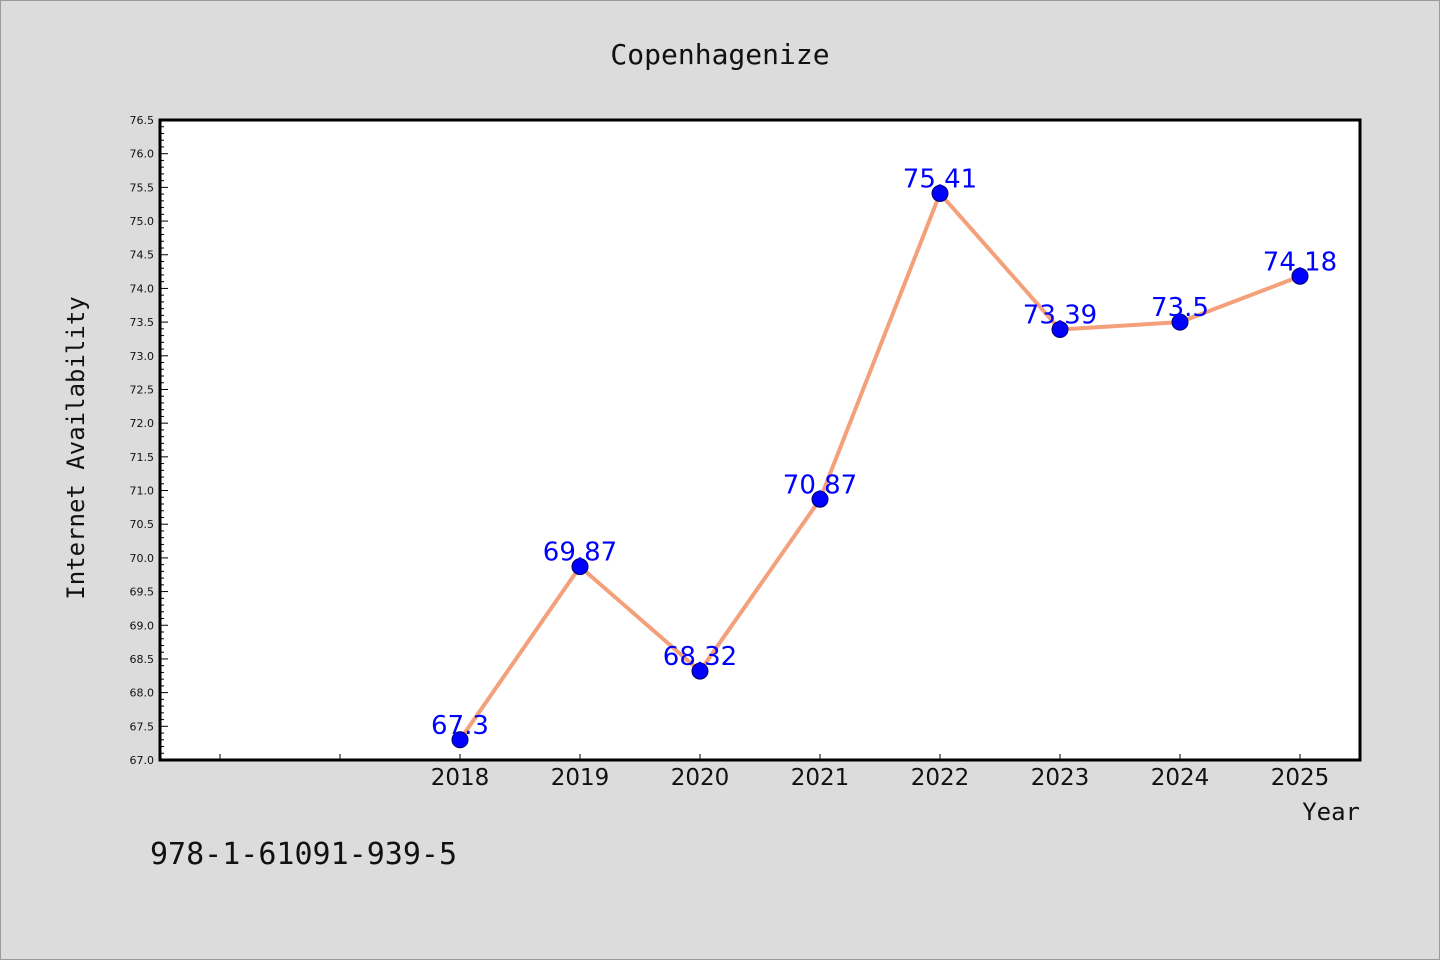  What do you see at coordinates (142, 221) in the screenshot?
I see `y-tick-label: 75.0` at bounding box center [142, 221].